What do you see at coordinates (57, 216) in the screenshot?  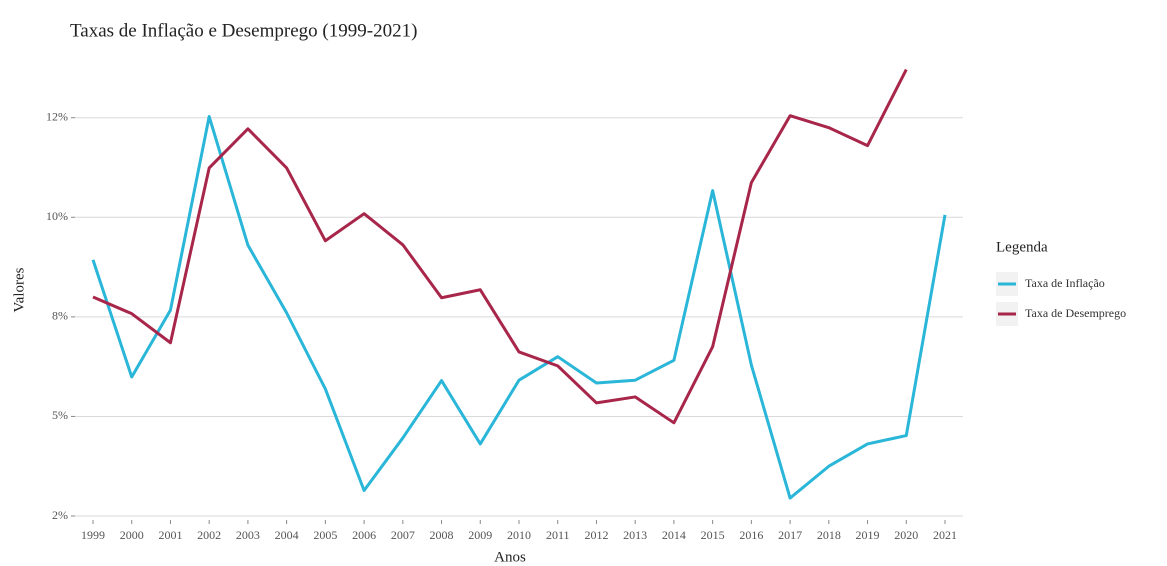 I see `y-tick-label: 10%` at bounding box center [57, 216].